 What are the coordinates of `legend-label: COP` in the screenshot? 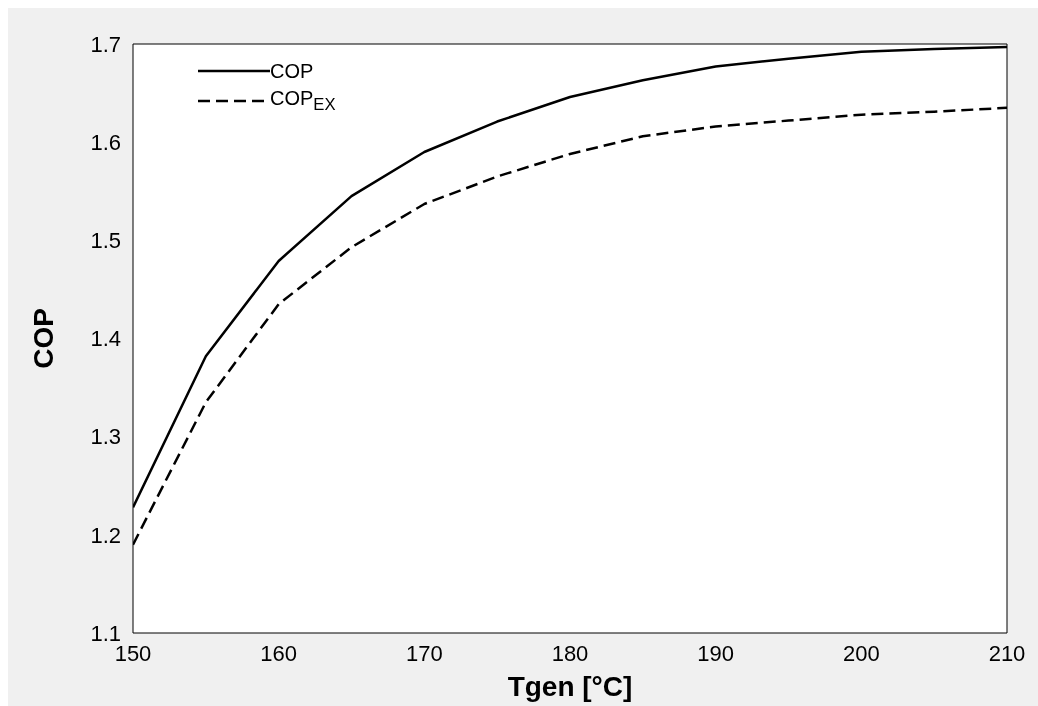 It's located at (292, 71).